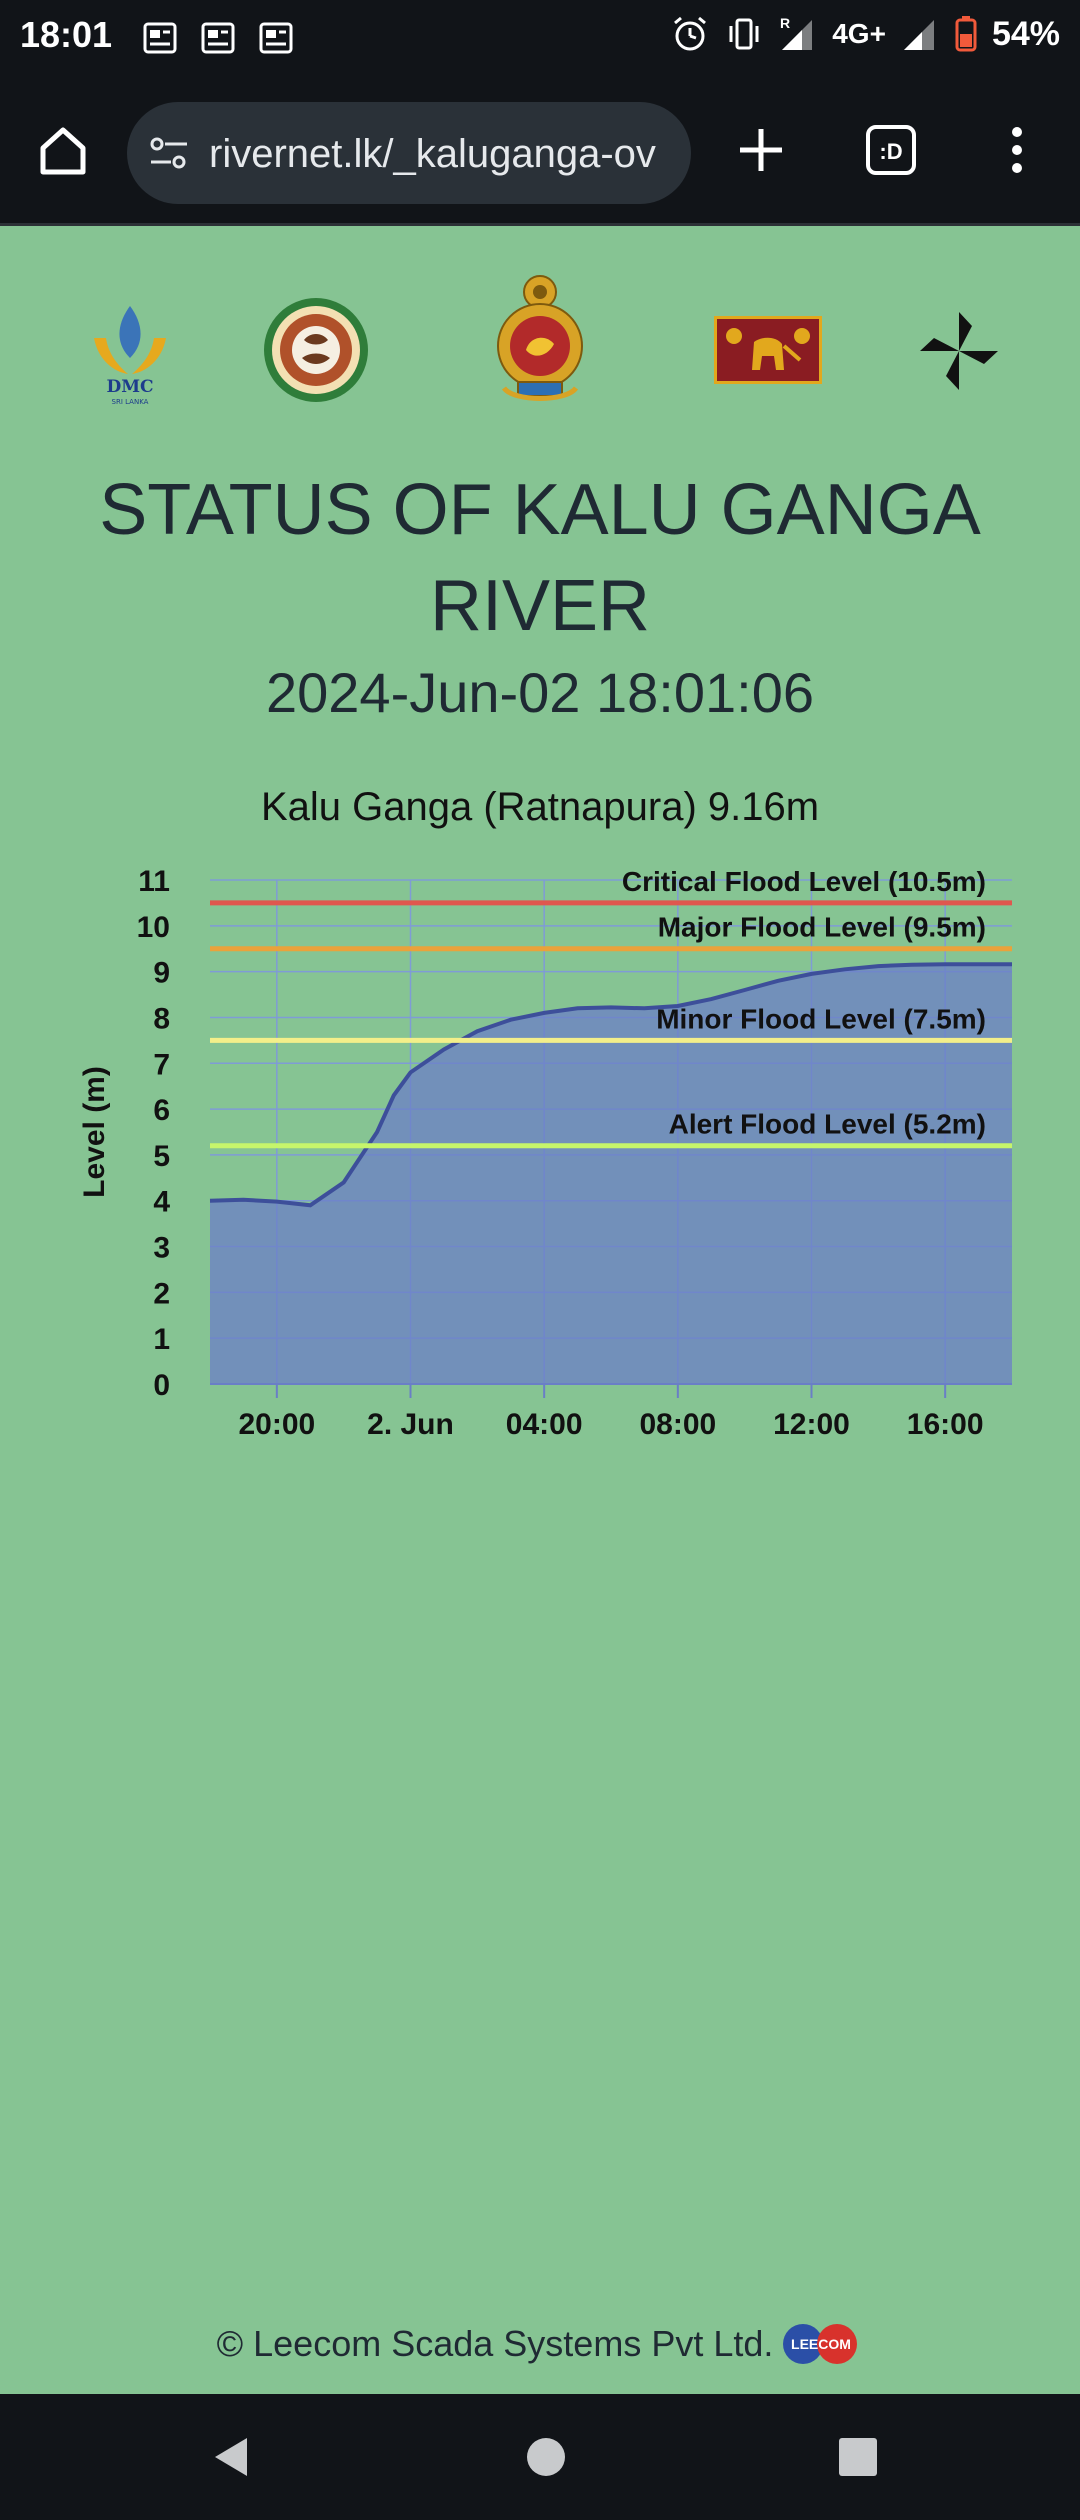  Describe the element at coordinates (169, 154) in the screenshot. I see `site-settings-icon` at that location.